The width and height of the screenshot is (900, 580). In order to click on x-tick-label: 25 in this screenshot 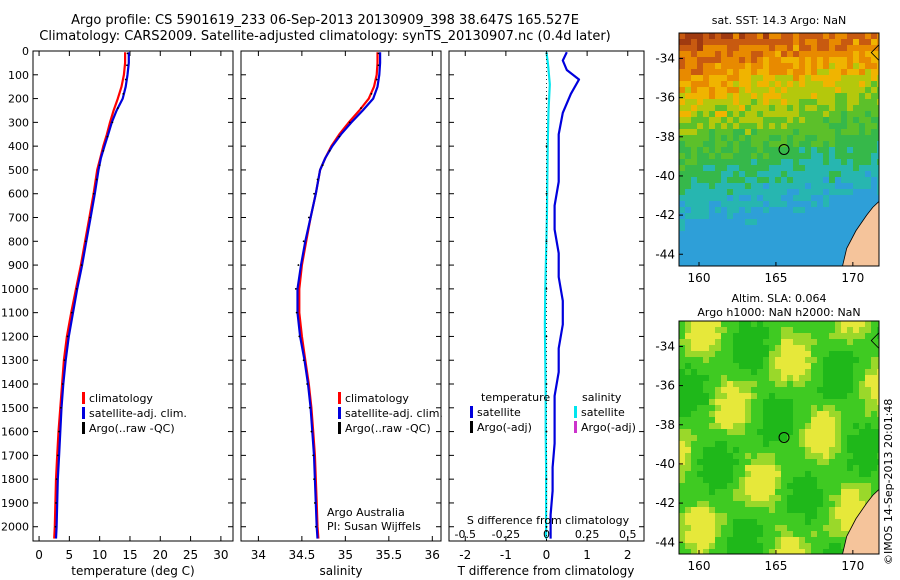, I will do `click(190, 555)`.